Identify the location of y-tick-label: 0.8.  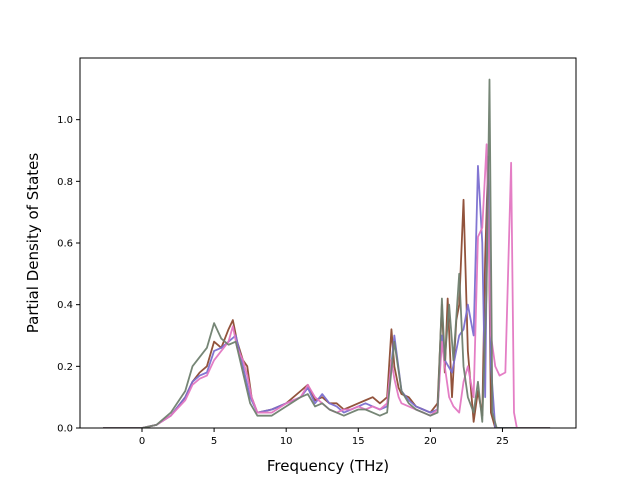
(65, 182).